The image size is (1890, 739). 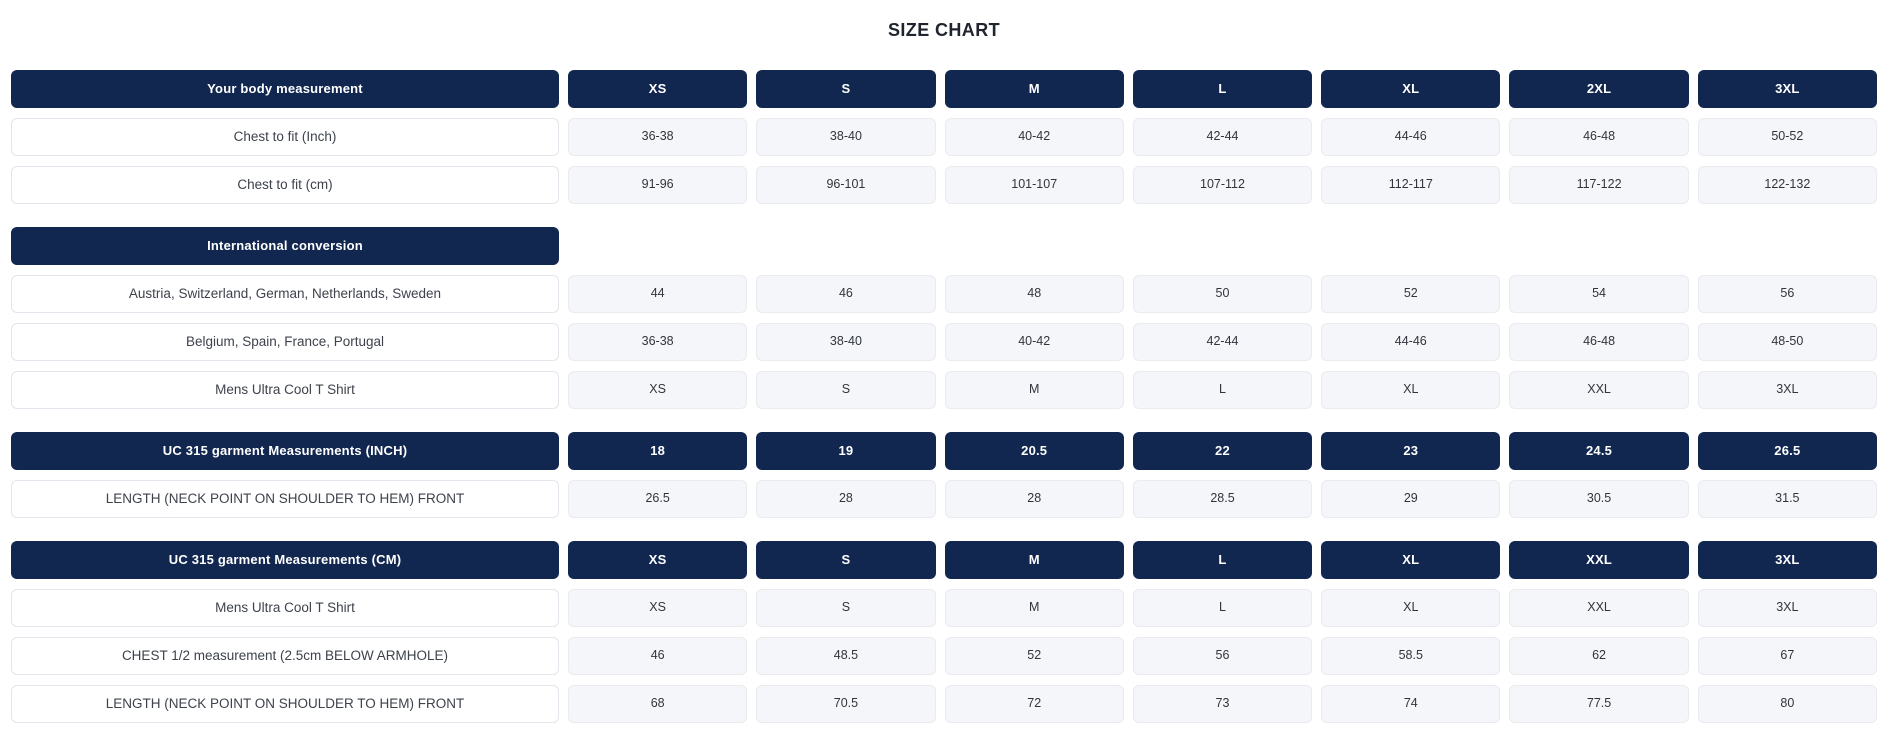 What do you see at coordinates (1034, 451) in the screenshot?
I see `size-header-cell: 20.5` at bounding box center [1034, 451].